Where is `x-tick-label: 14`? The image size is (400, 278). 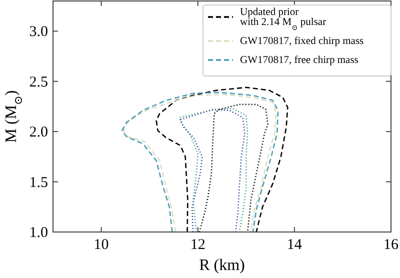
x-tick-label: 14 is located at coordinates (294, 245).